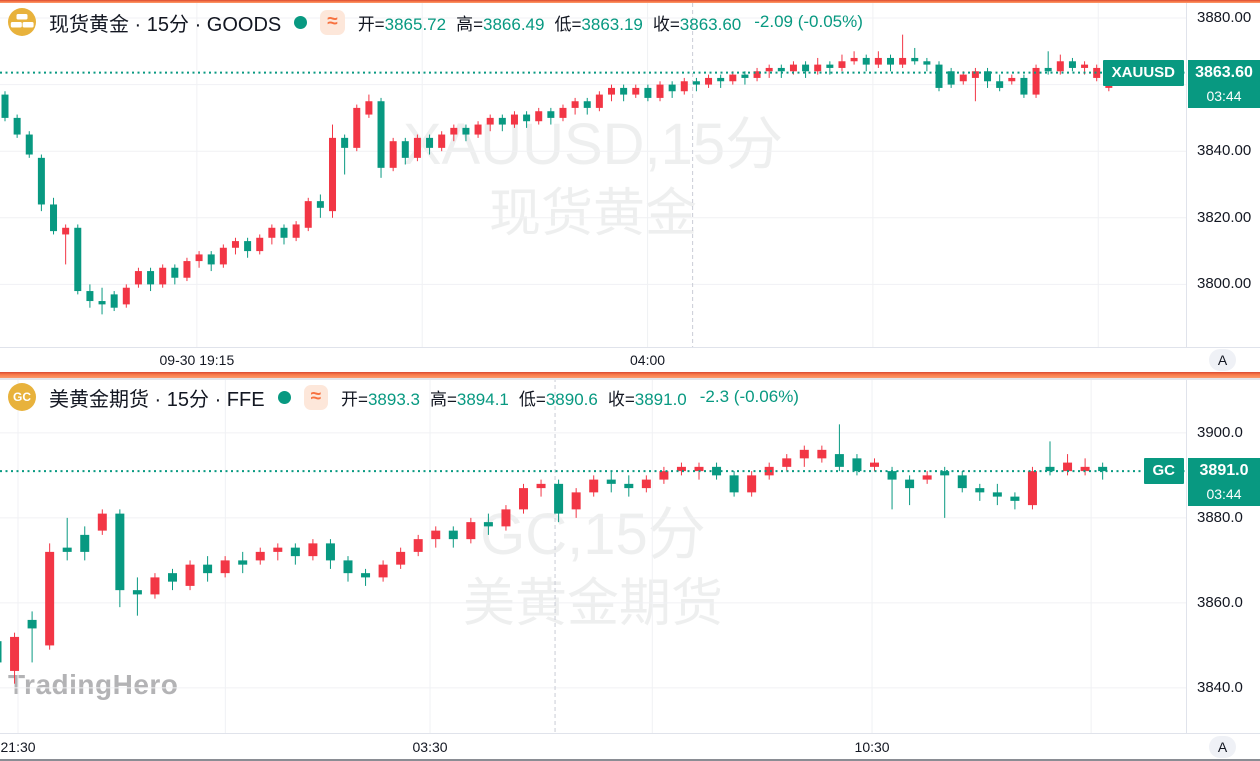 This screenshot has width=1260, height=761. What do you see at coordinates (500, 24) in the screenshot?
I see `ohlc-item: 高=3866.49` at bounding box center [500, 24].